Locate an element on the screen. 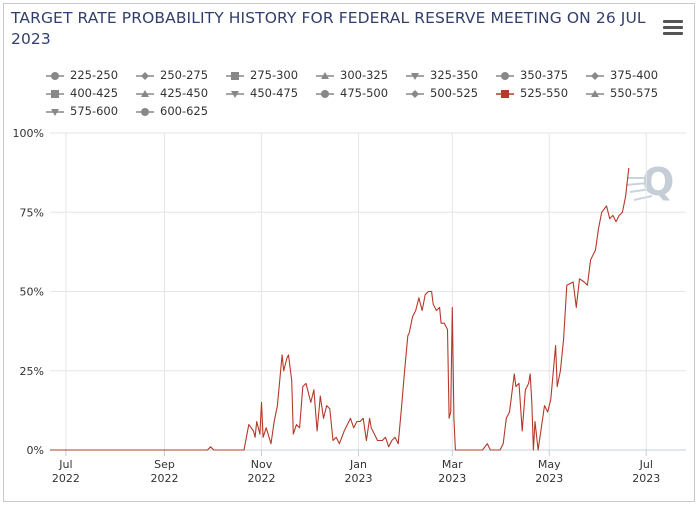 The image size is (700, 510). y-tick-label: 100% is located at coordinates (28, 133).